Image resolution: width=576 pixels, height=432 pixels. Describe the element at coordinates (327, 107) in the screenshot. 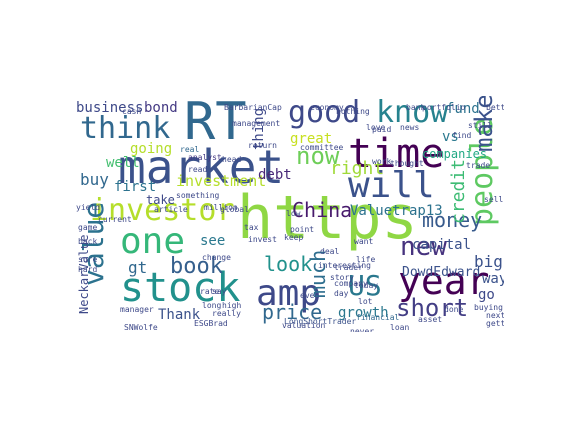

I see `word-economy: economy` at that location.